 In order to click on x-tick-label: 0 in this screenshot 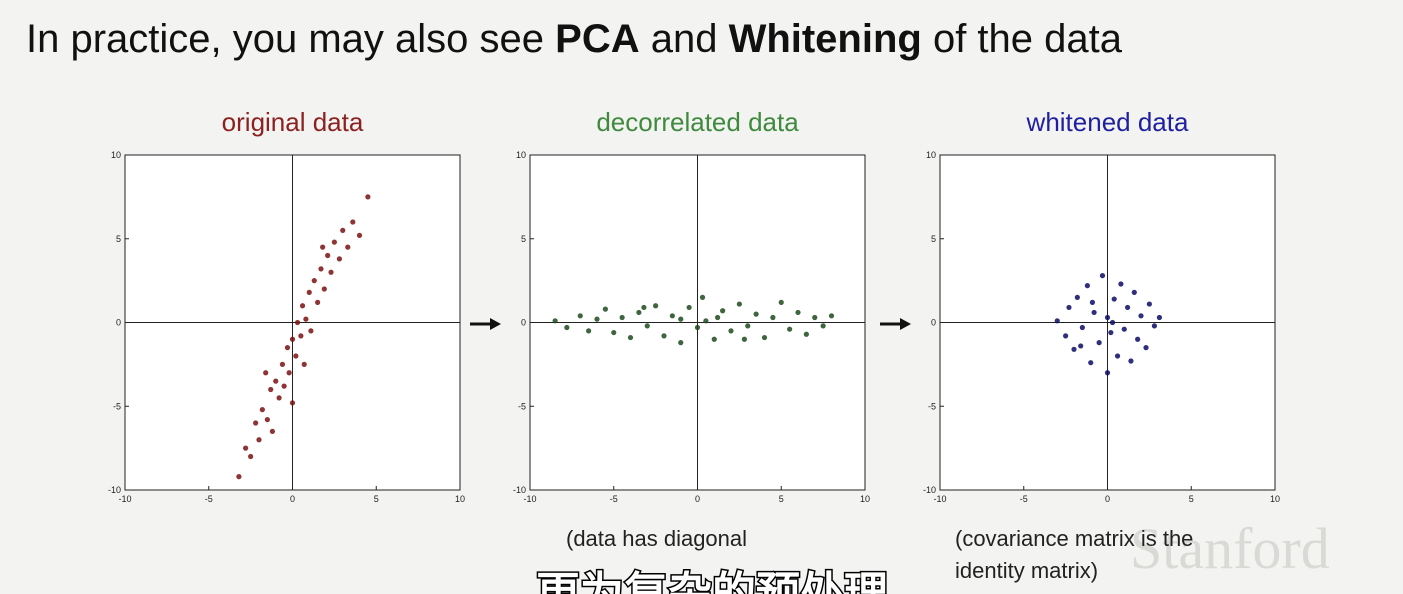, I will do `click(1107, 499)`.